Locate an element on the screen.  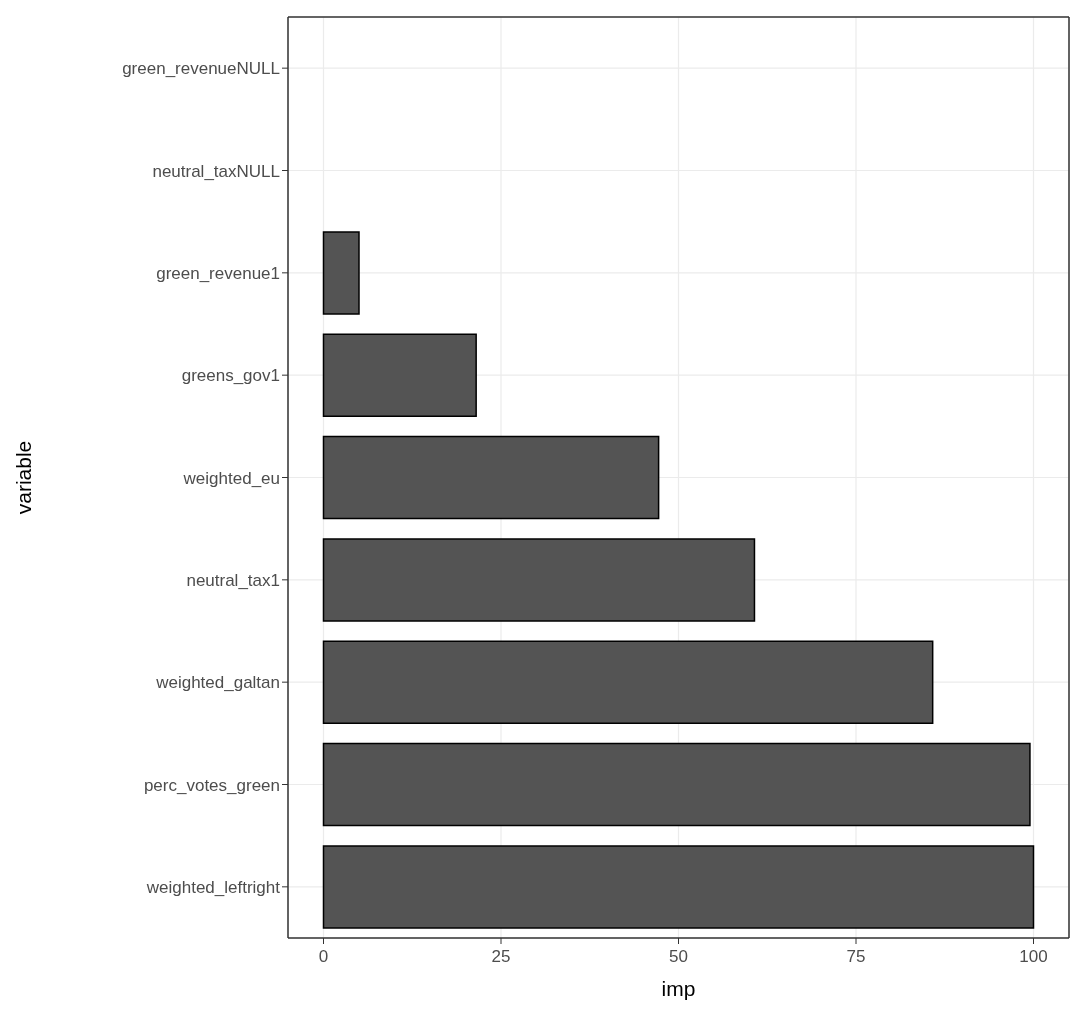
y-tick-label: perc_votes_green is located at coordinates (211, 785).